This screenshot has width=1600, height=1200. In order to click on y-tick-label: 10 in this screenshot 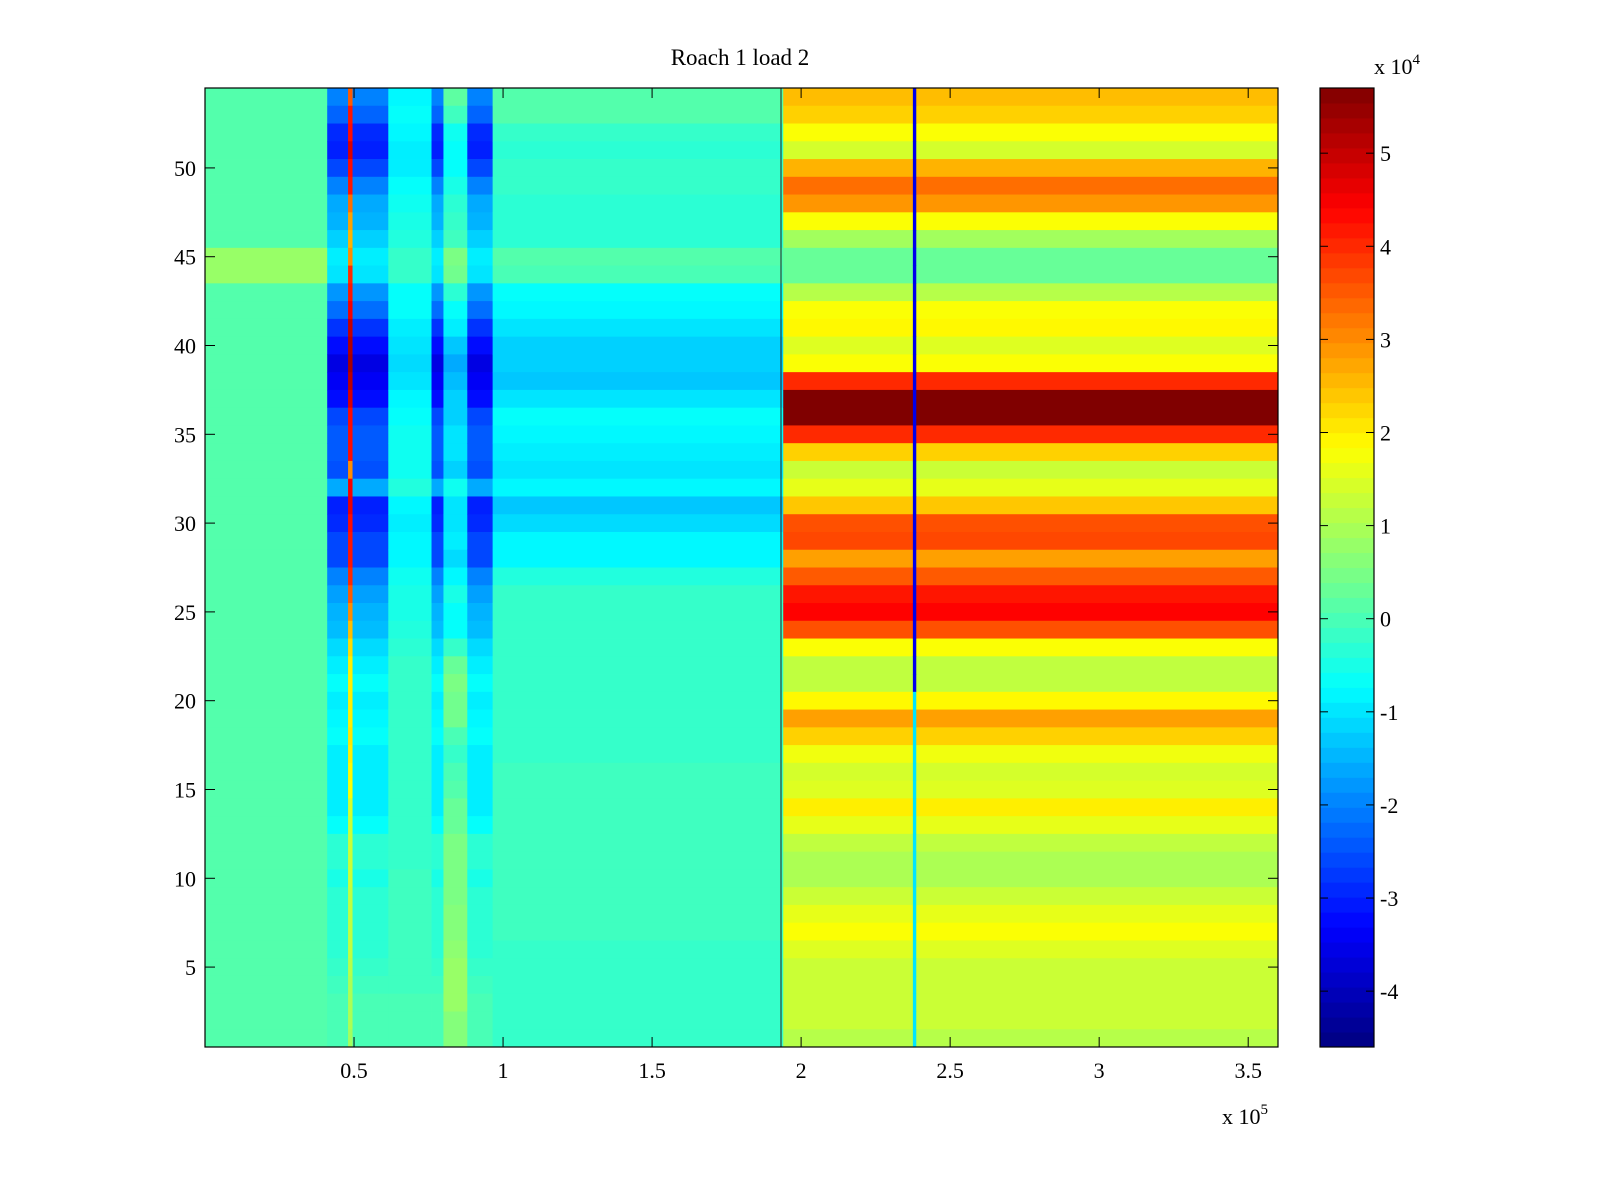, I will do `click(185, 878)`.